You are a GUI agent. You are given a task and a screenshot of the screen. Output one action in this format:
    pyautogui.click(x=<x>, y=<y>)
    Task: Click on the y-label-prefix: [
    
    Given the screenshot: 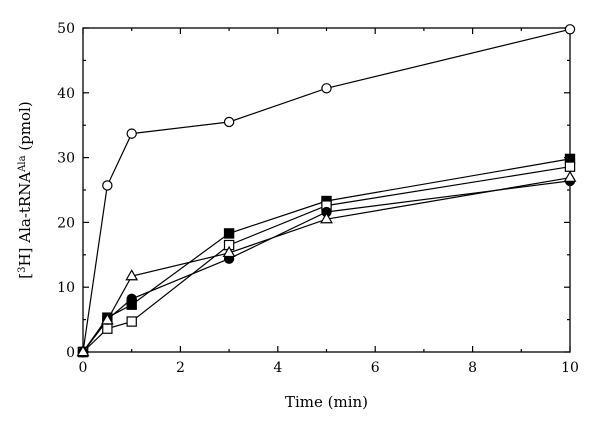 What is the action you would take?
    pyautogui.click(x=25, y=276)
    